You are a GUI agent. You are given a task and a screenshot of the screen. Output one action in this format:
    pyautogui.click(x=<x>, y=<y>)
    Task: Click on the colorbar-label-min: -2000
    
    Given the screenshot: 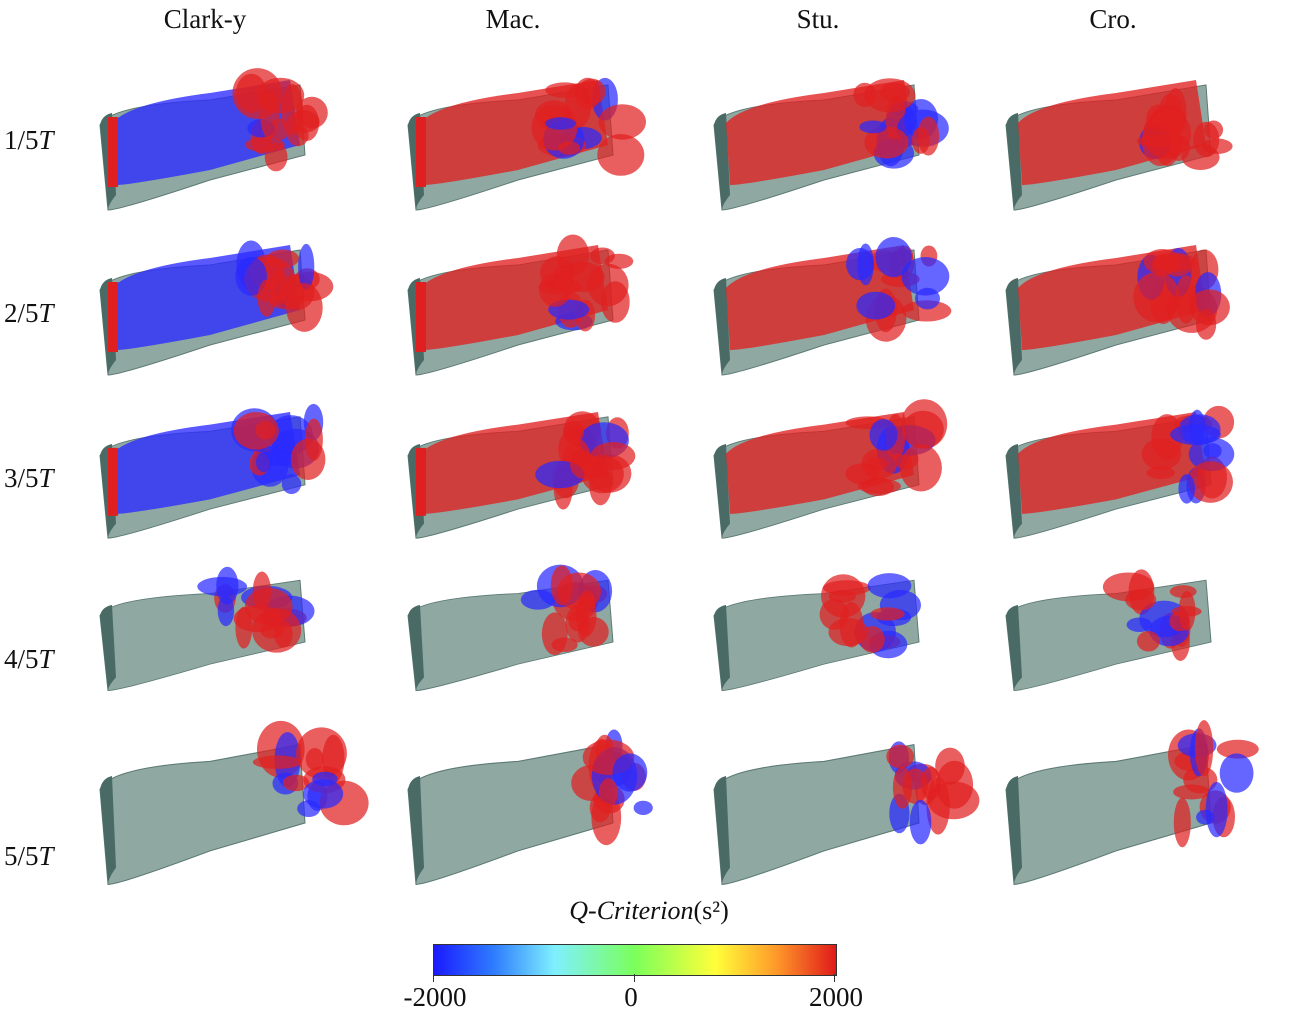 What is the action you would take?
    pyautogui.click(x=435, y=997)
    